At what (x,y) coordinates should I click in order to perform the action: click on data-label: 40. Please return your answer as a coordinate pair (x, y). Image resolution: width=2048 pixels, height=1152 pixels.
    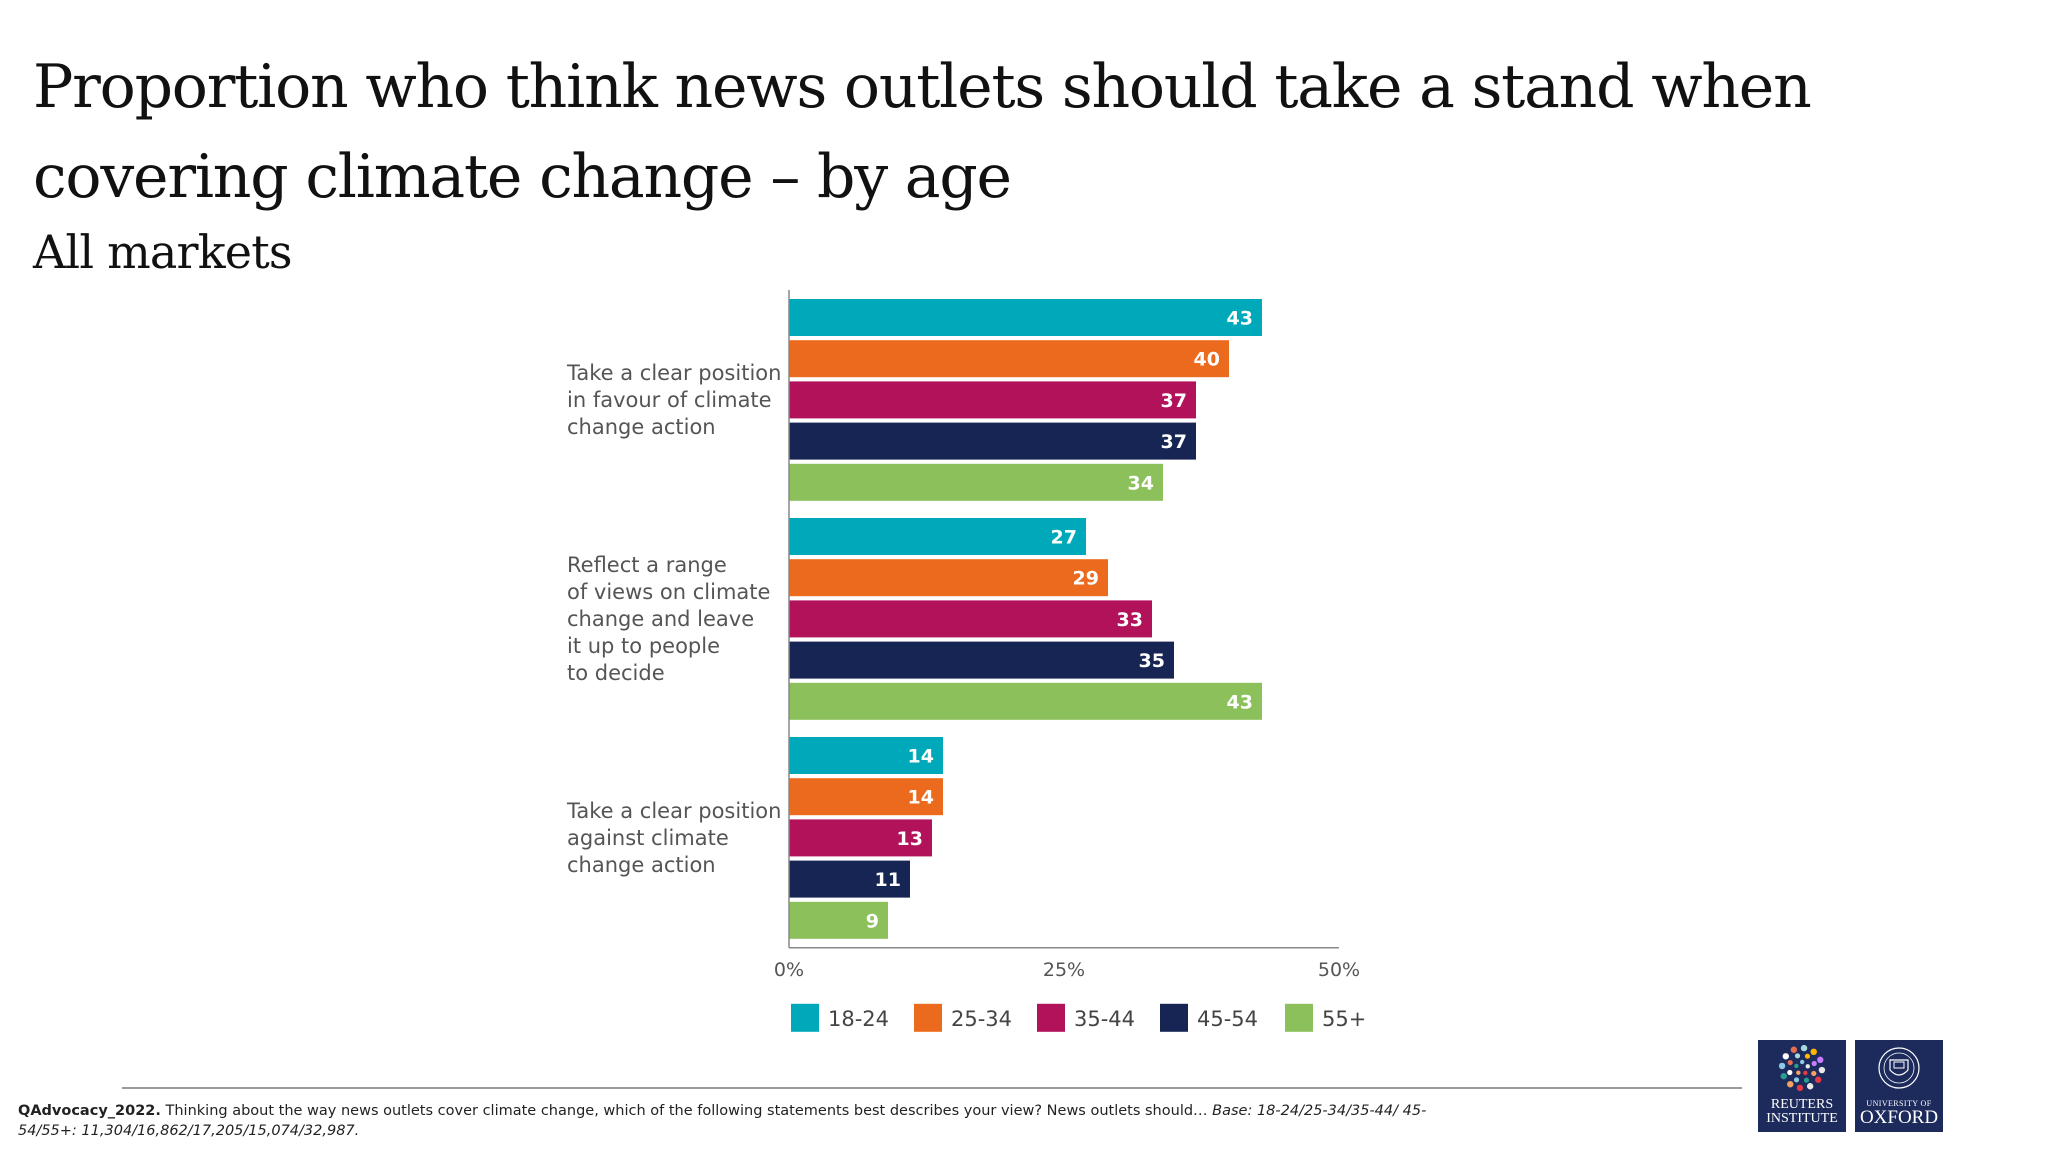
    Looking at the image, I should click on (1207, 360).